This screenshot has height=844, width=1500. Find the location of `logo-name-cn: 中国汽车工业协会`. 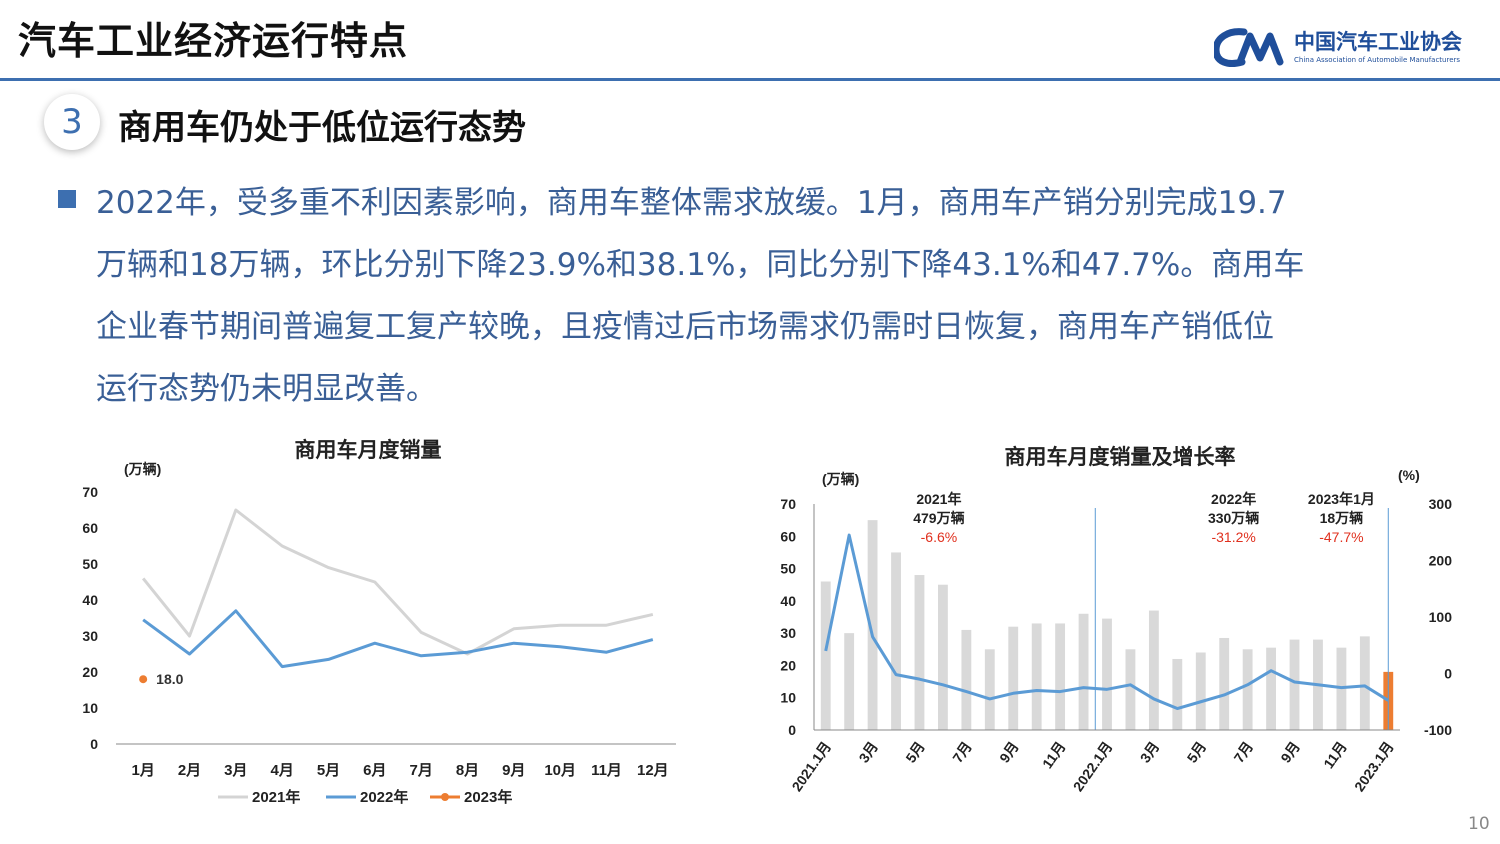

logo-name-cn: 中国汽车工业协会 is located at coordinates (1378, 42).